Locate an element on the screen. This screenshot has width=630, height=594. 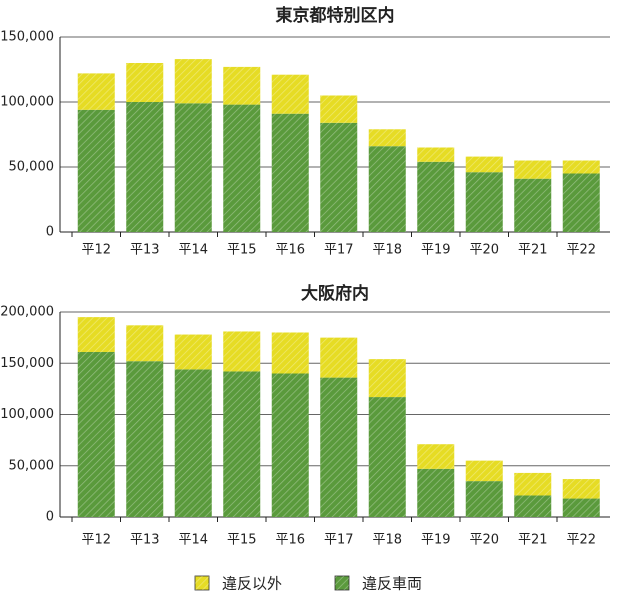
x-tick-label: 平20 is located at coordinates (484, 540).